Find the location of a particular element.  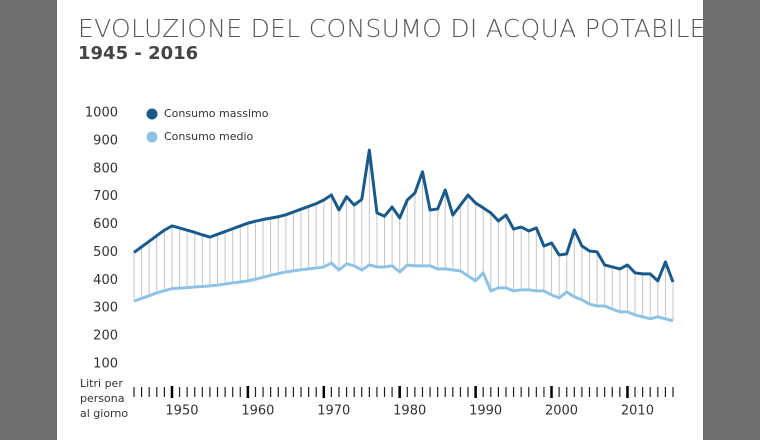

x-tick-label: 1980 is located at coordinates (409, 411).